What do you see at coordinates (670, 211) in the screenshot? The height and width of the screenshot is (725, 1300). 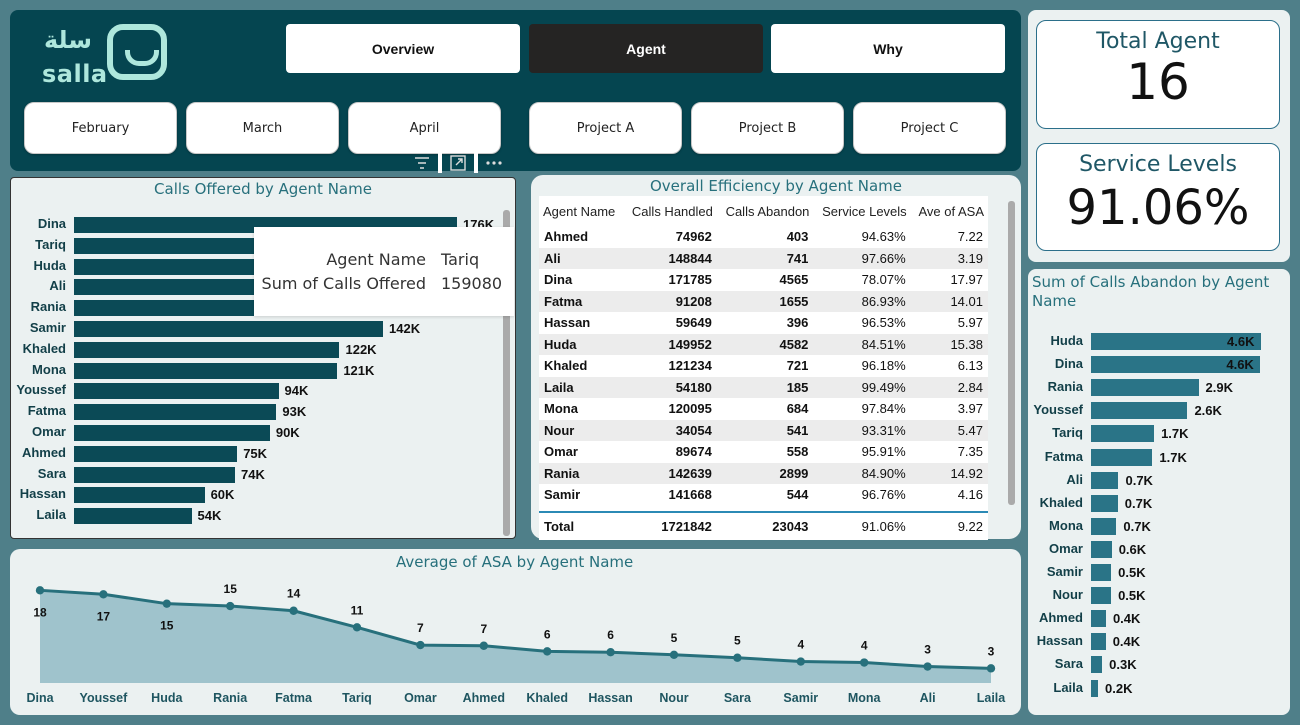 I see `column-header: Calls Handled` at bounding box center [670, 211].